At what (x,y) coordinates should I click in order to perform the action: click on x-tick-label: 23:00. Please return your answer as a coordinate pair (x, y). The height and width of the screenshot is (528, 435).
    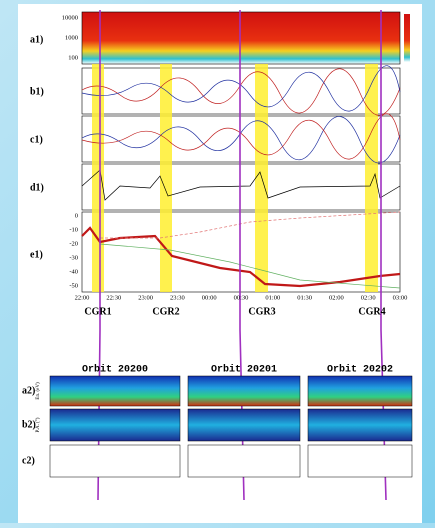
    Looking at the image, I should click on (145, 297).